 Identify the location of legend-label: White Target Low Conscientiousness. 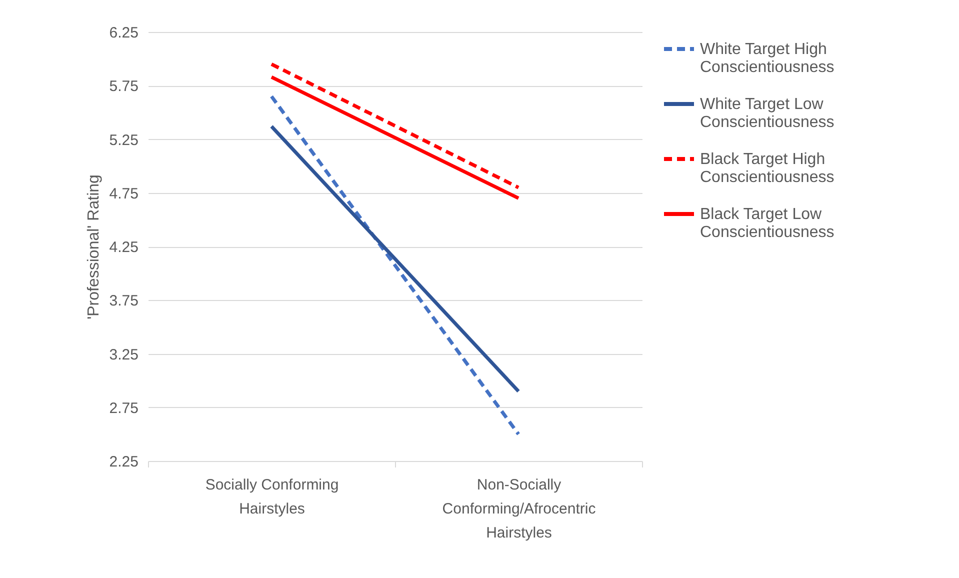
(767, 113).